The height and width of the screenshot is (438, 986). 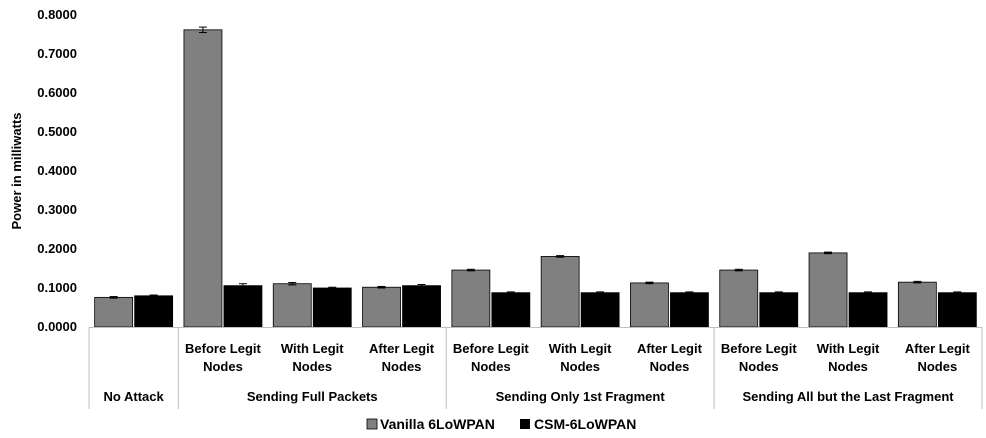 What do you see at coordinates (372, 424) in the screenshot?
I see `legend-swatch-vanilla` at bounding box center [372, 424].